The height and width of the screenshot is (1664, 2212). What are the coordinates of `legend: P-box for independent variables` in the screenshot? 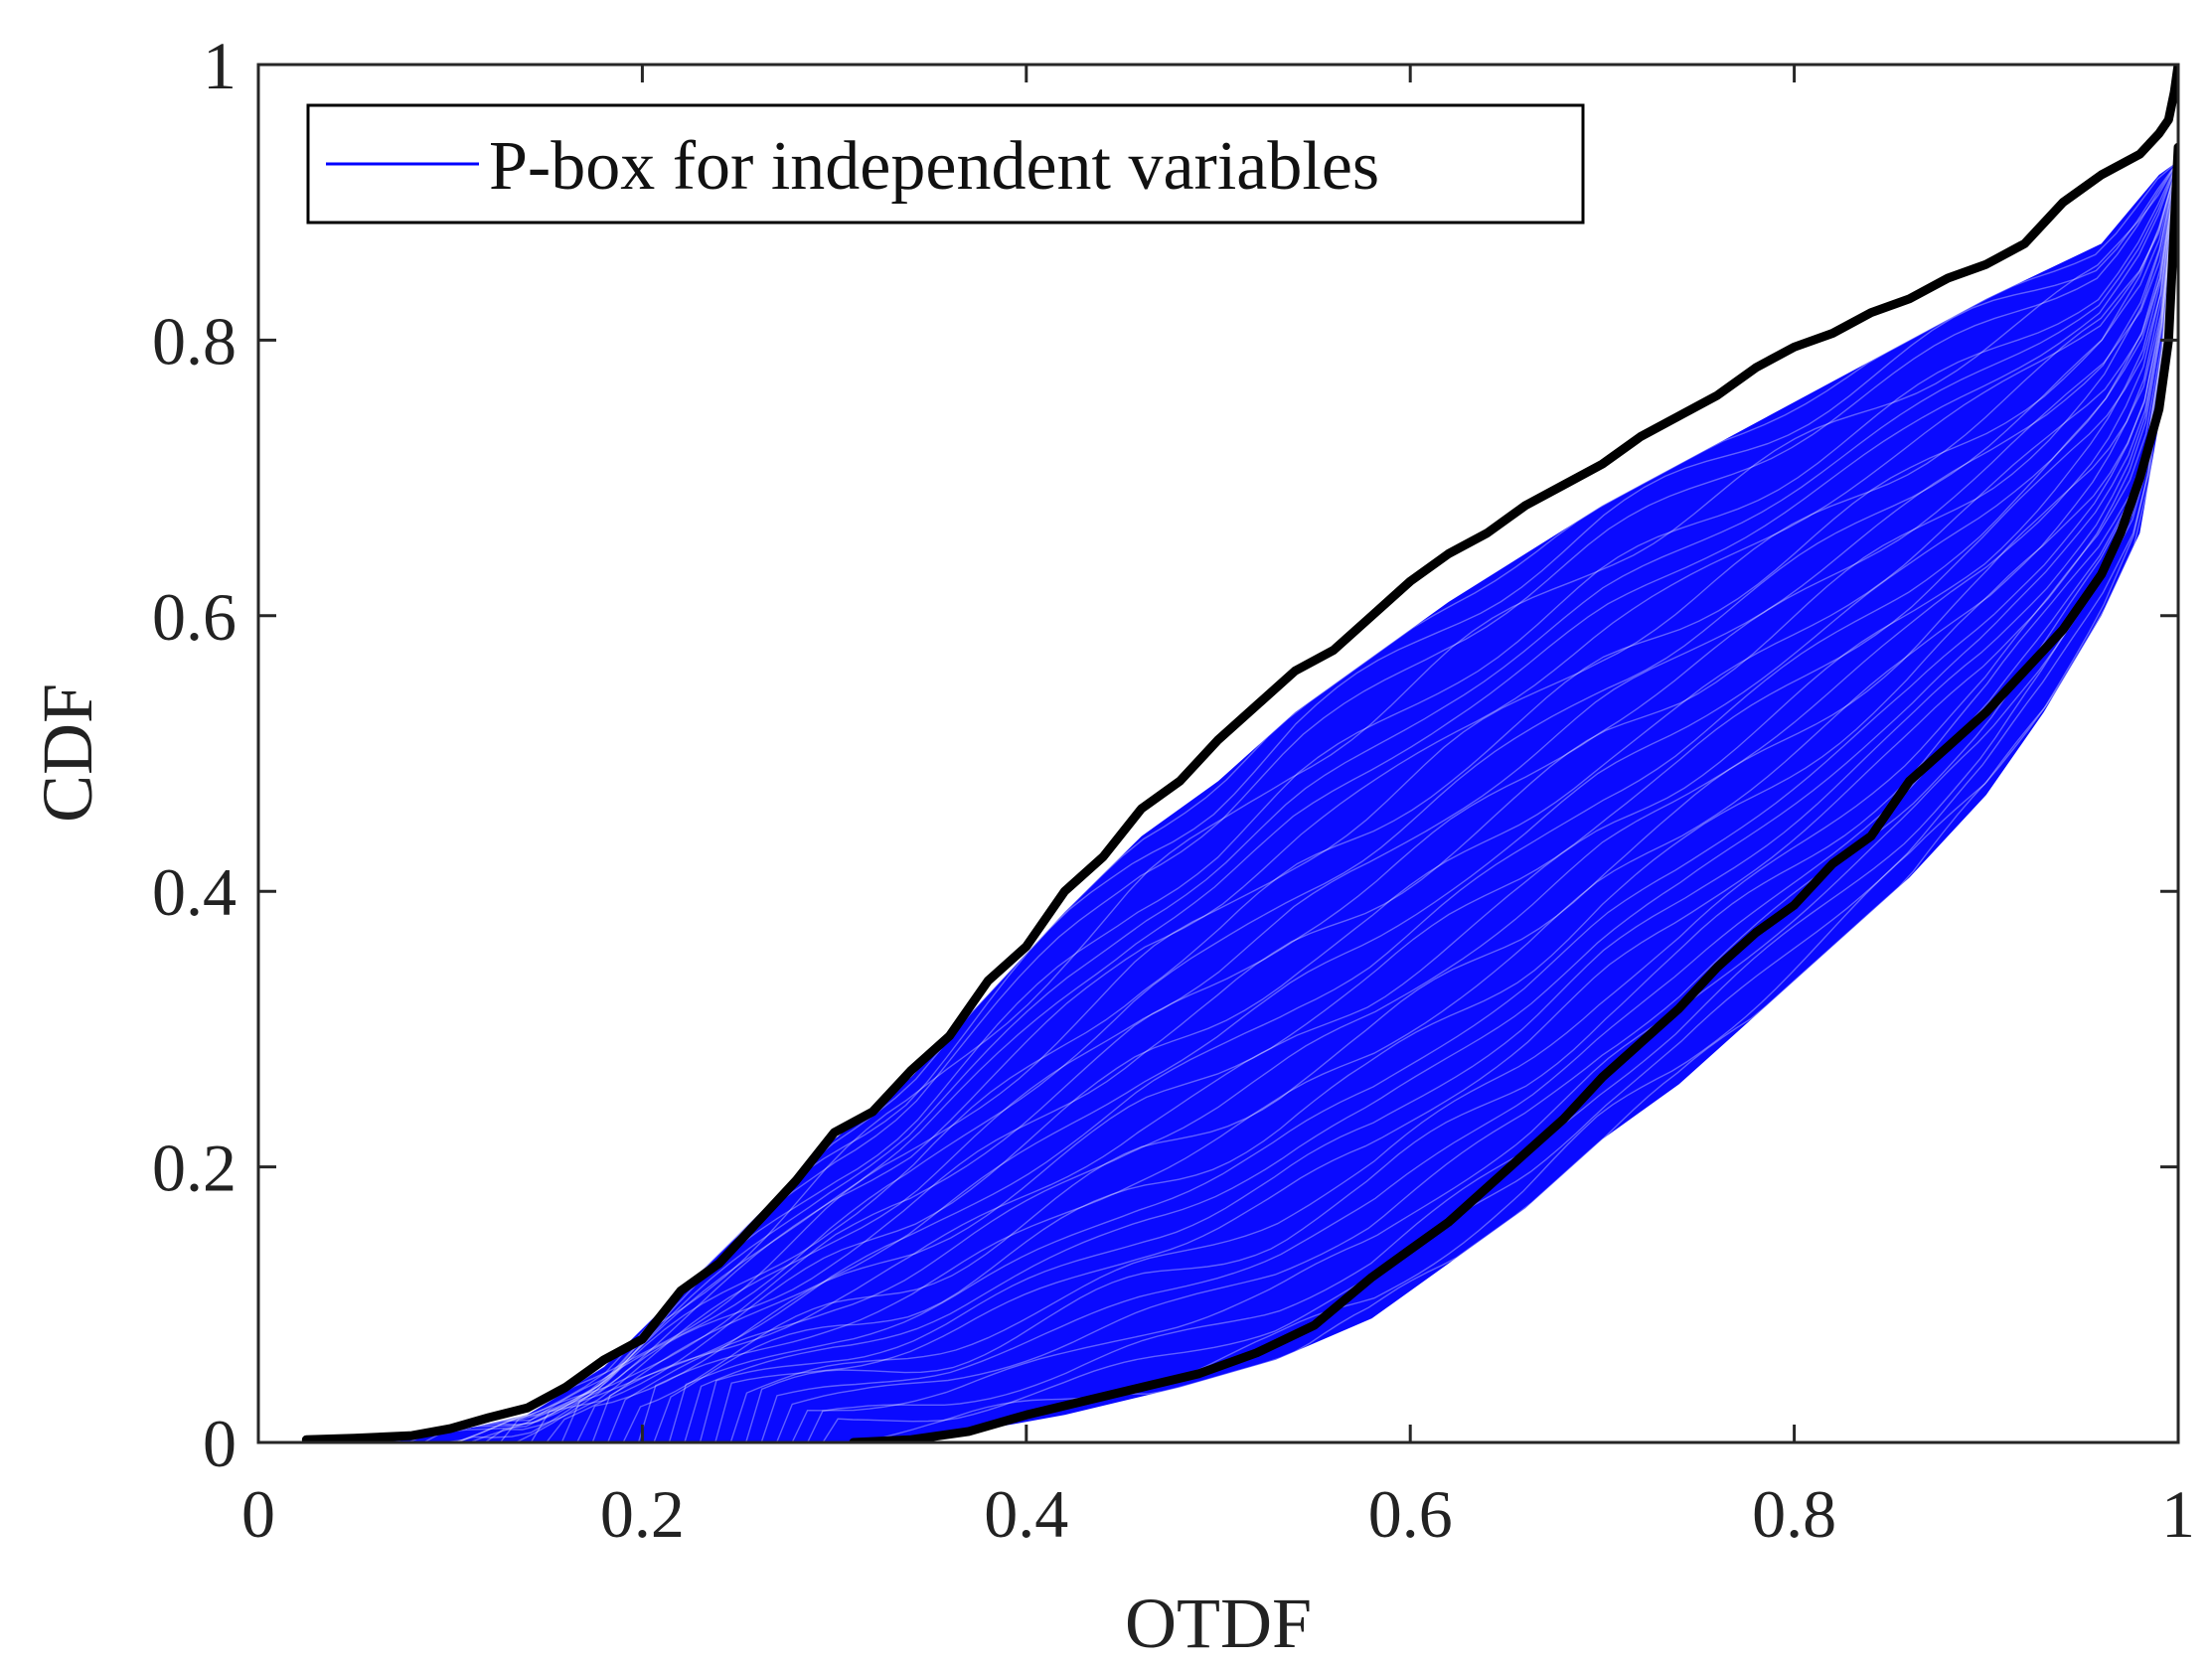 It's located at (945, 164).